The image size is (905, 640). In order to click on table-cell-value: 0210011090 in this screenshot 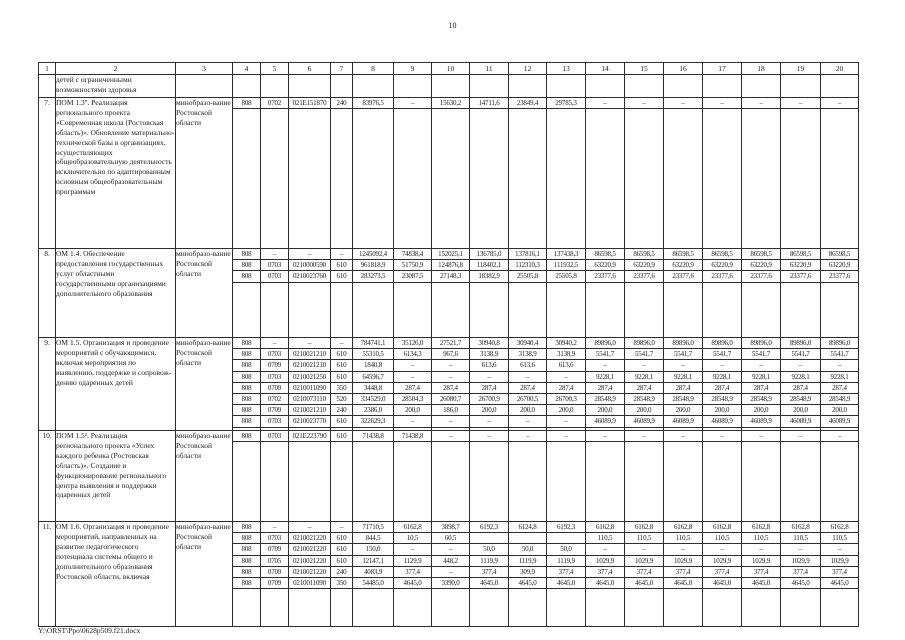, I will do `click(309, 584)`.